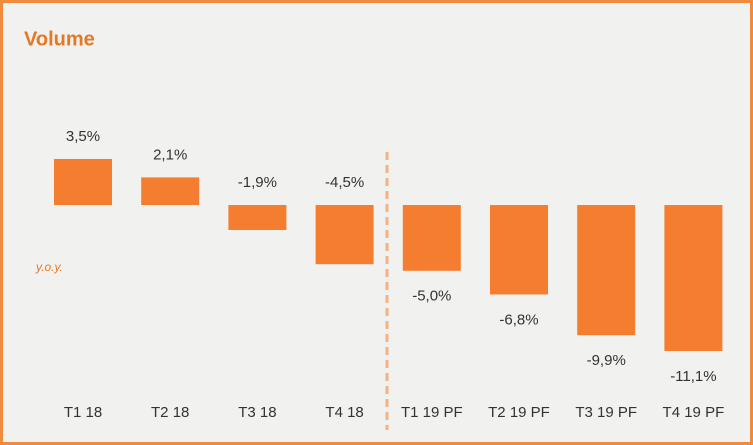 This screenshot has width=753, height=445. What do you see at coordinates (606, 412) in the screenshot?
I see `x-tick-label: T3 19 PF` at bounding box center [606, 412].